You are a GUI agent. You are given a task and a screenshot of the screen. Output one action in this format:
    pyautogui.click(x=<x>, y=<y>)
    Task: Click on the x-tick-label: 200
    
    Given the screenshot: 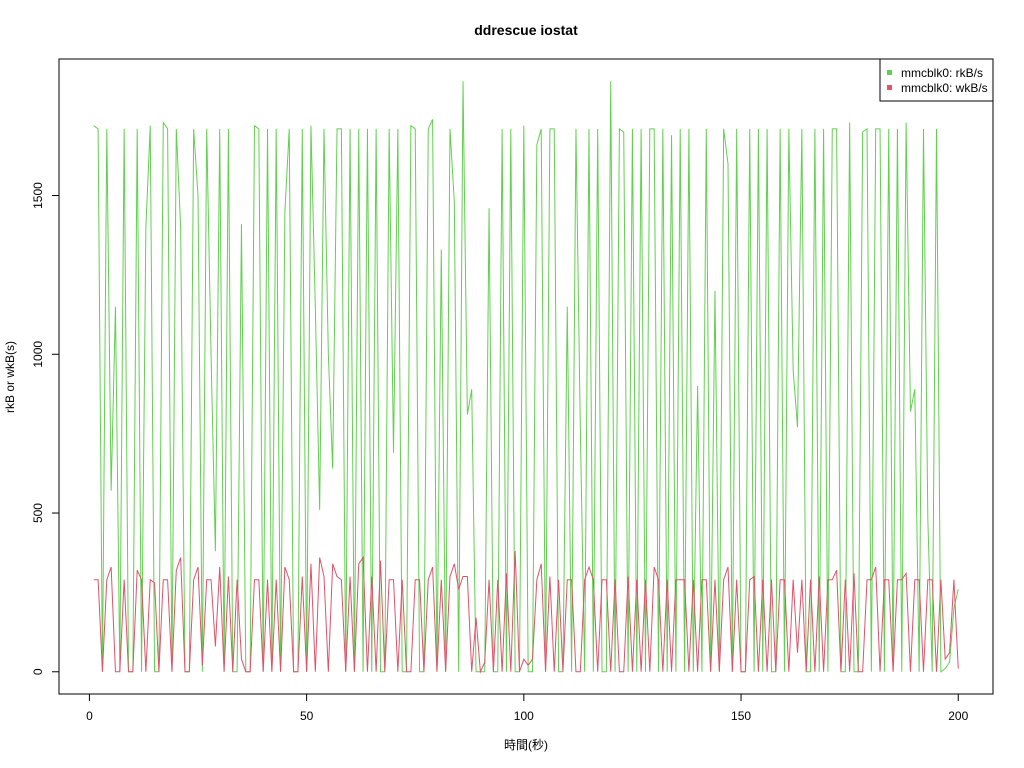 What is the action you would take?
    pyautogui.click(x=958, y=716)
    